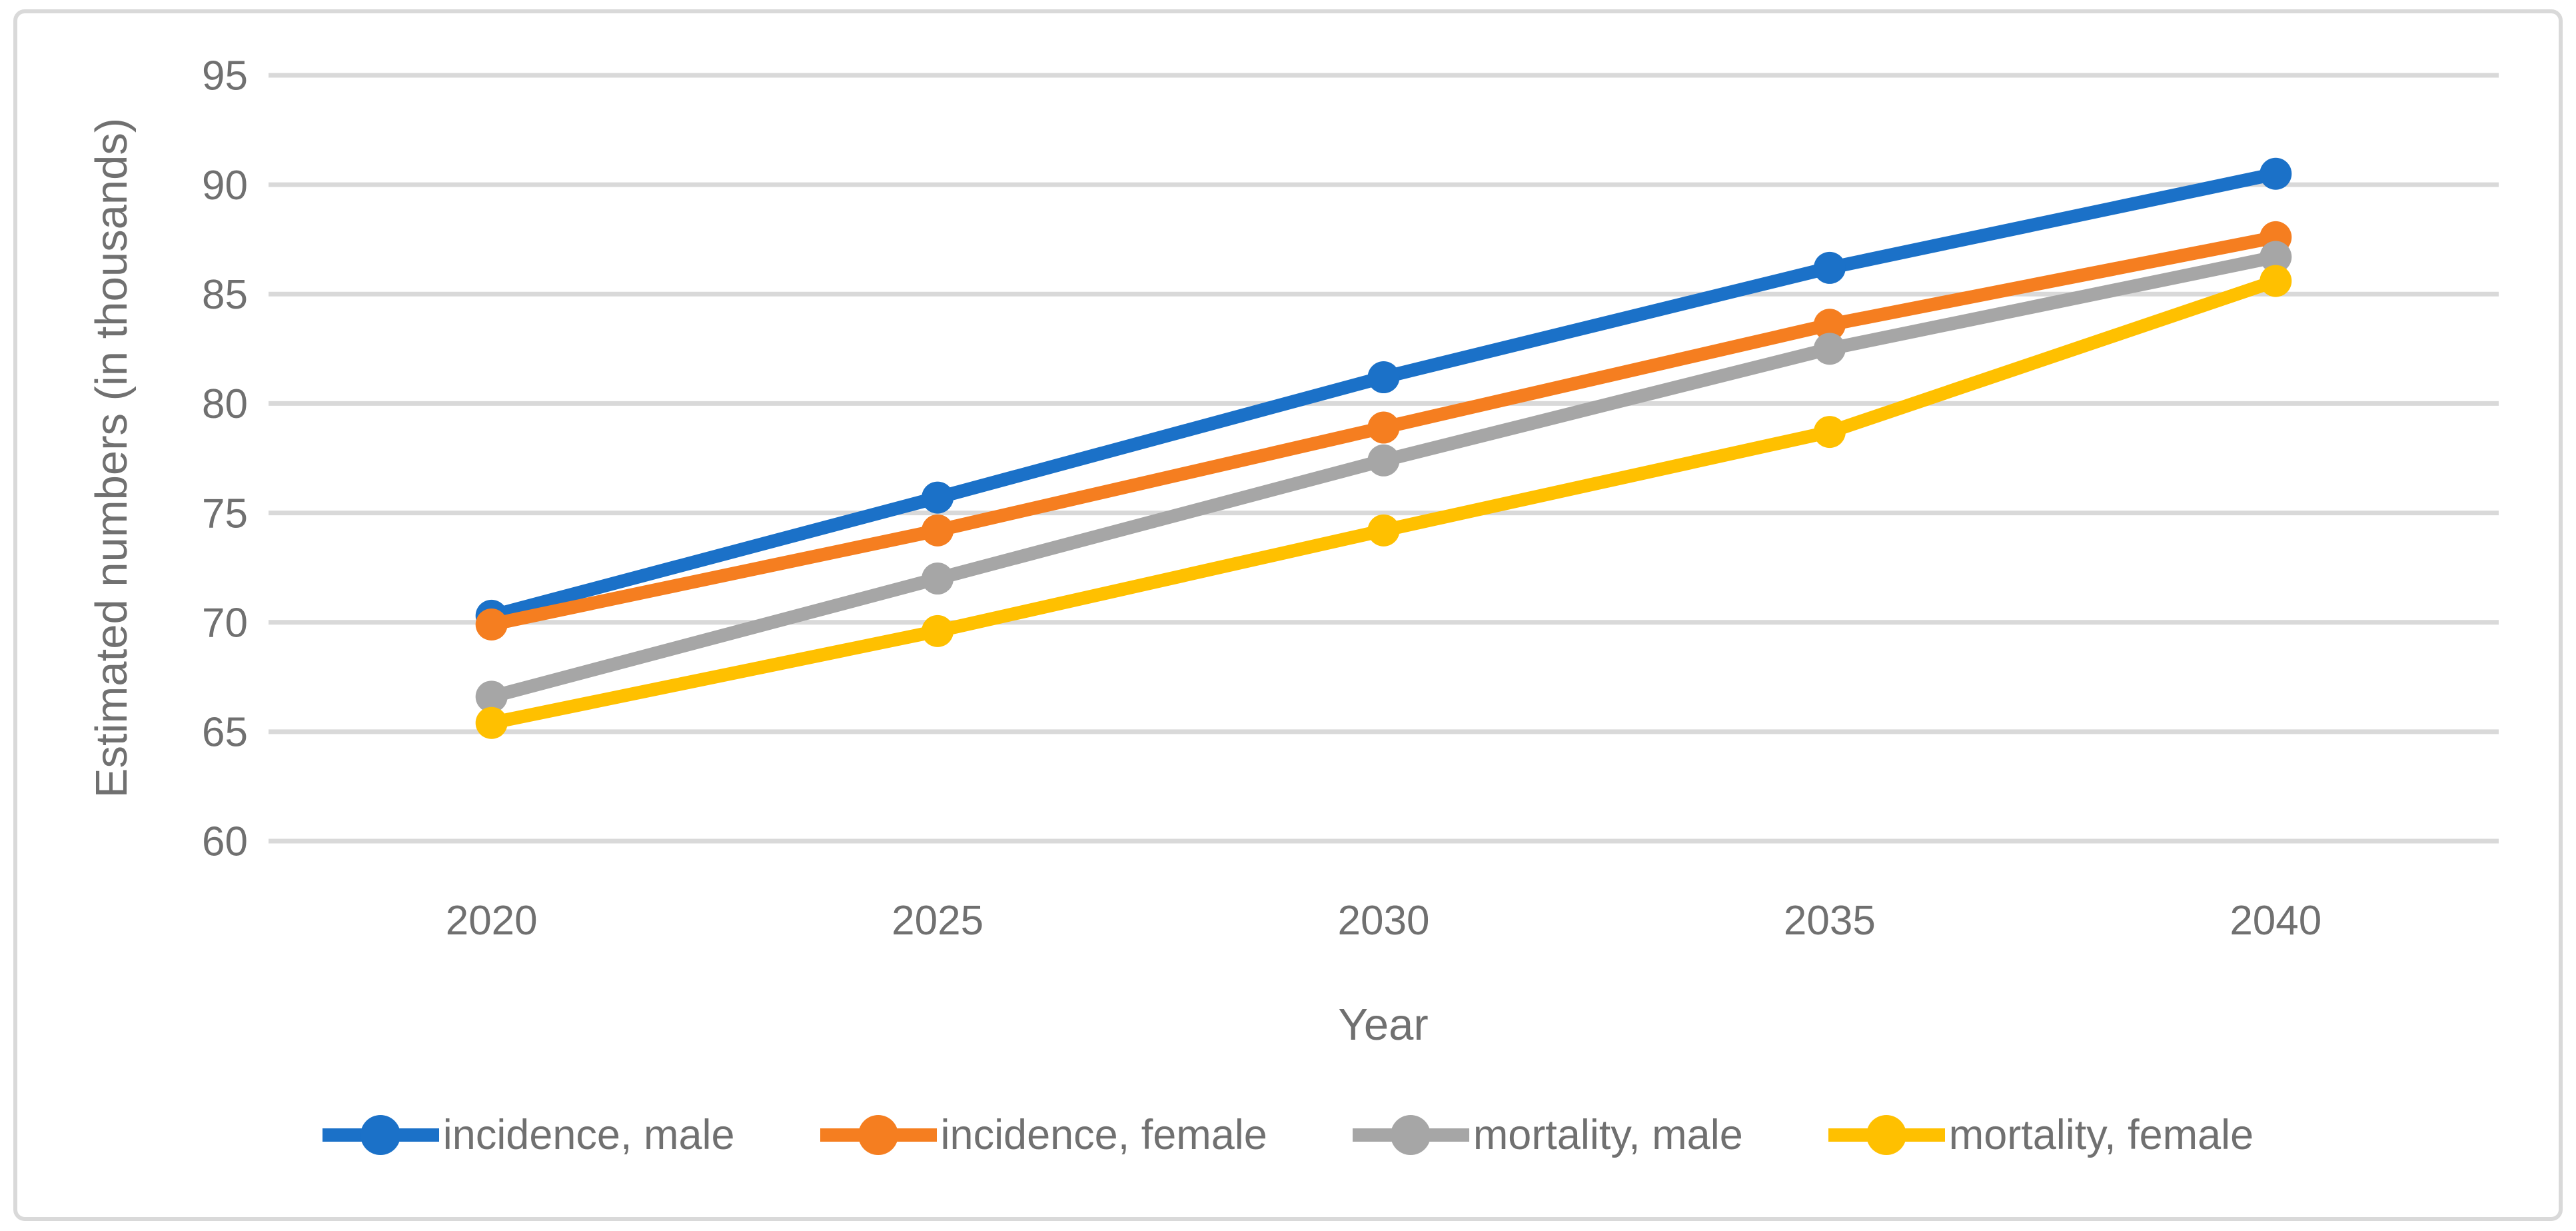  What do you see at coordinates (1830, 349) in the screenshot?
I see `data-point-mortality-male-2035` at bounding box center [1830, 349].